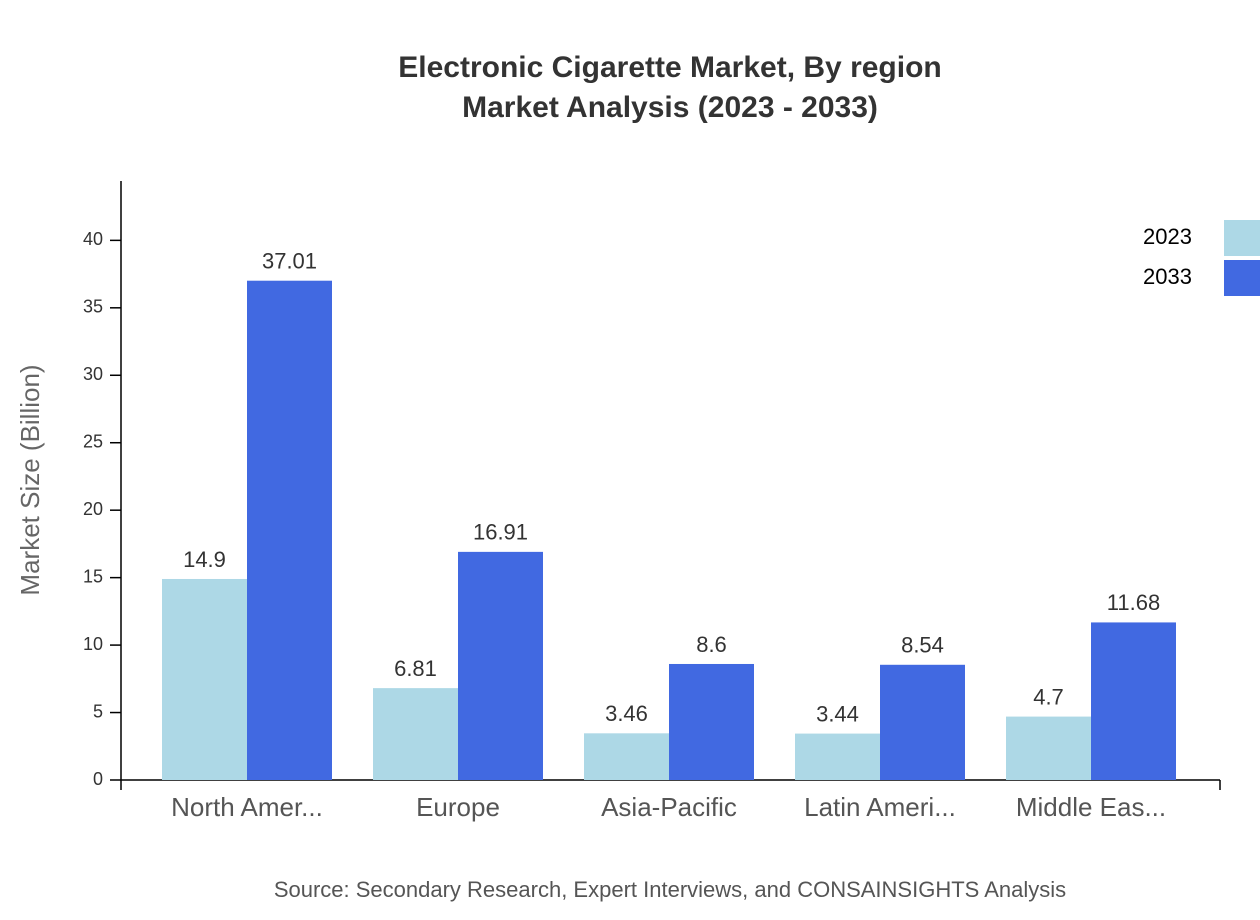 The width and height of the screenshot is (1260, 920). Describe the element at coordinates (458, 807) in the screenshot. I see `x-tick-label: Europe` at that location.